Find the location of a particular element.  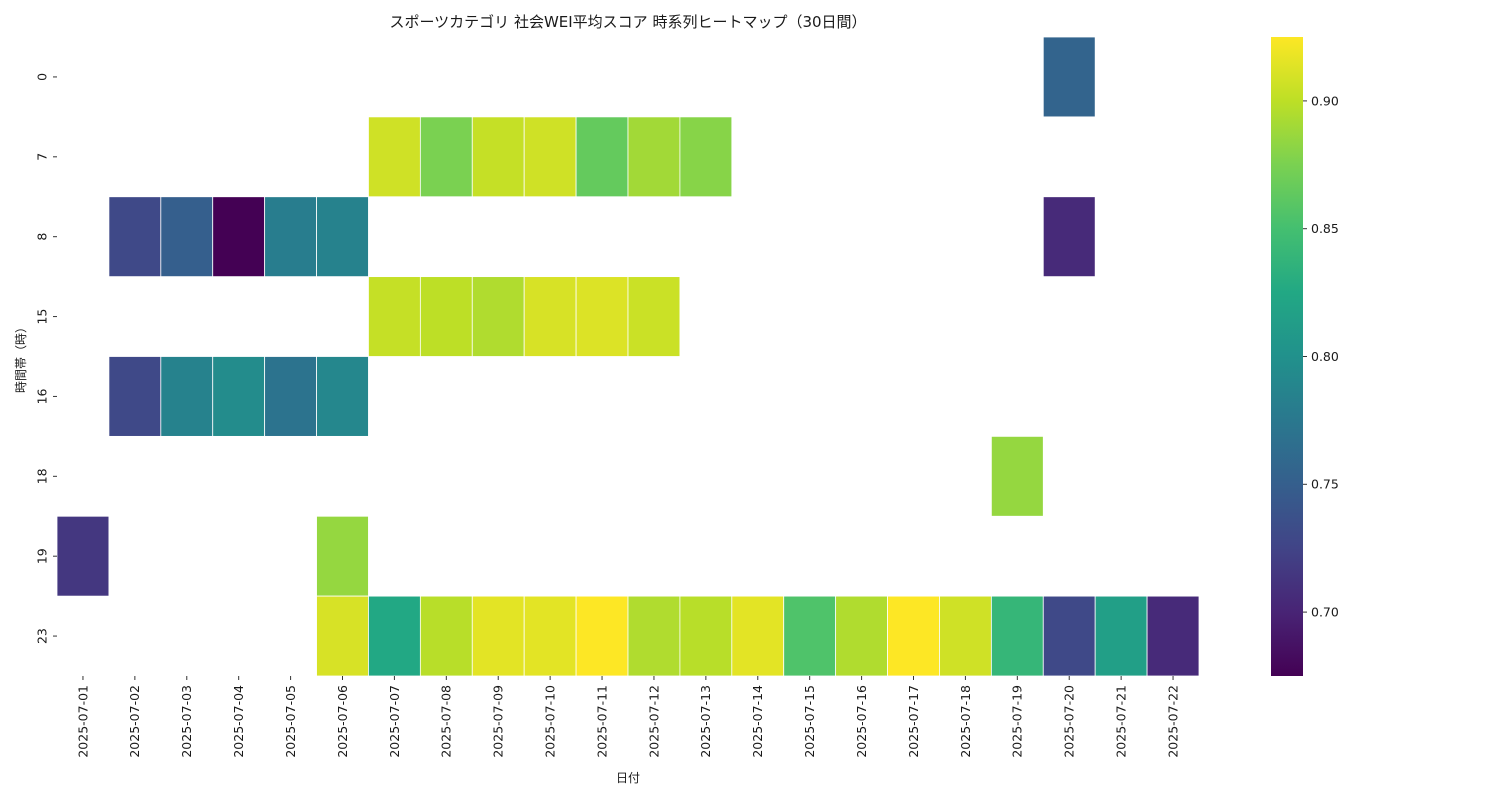

y-axis-label: 時間帯（時） is located at coordinates (21, 357).